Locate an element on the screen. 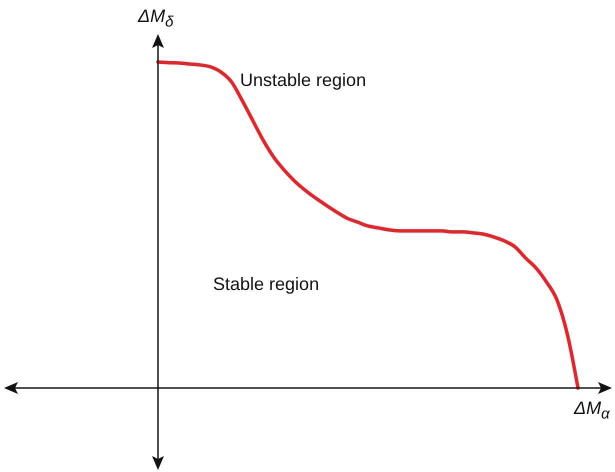 The image size is (615, 472). annotation: Unstable region is located at coordinates (303, 80).